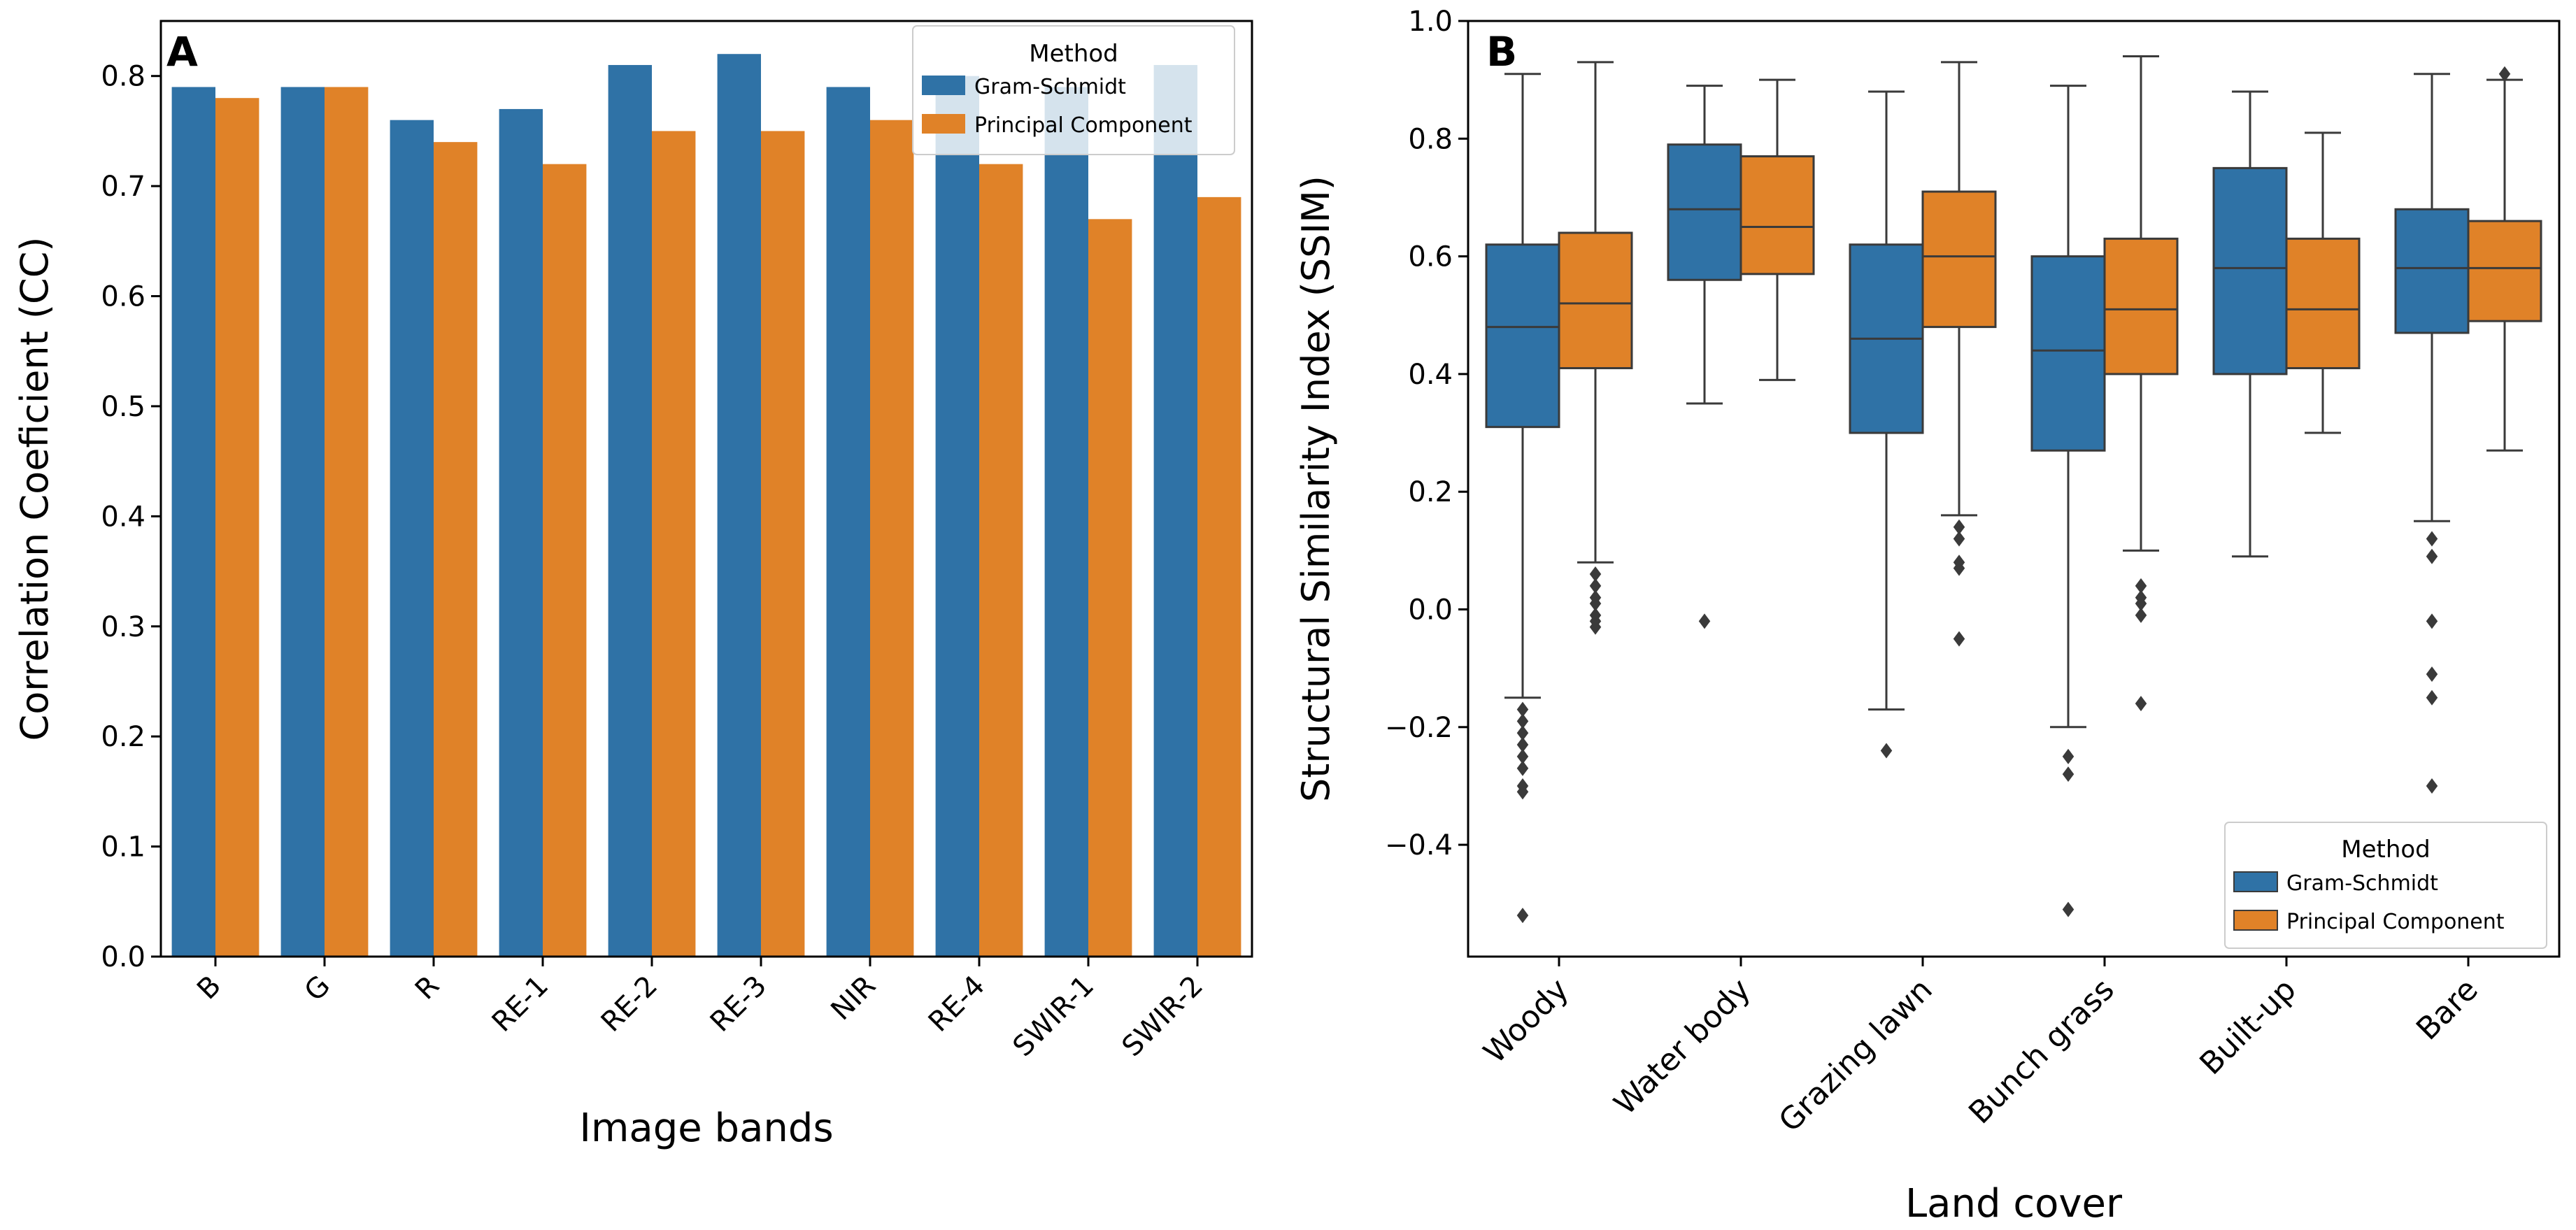 This screenshot has height=1230, width=2576. What do you see at coordinates (1316, 489) in the screenshot?
I see `y-axis-label: Structural Similarity Index (SSIM)` at bounding box center [1316, 489].